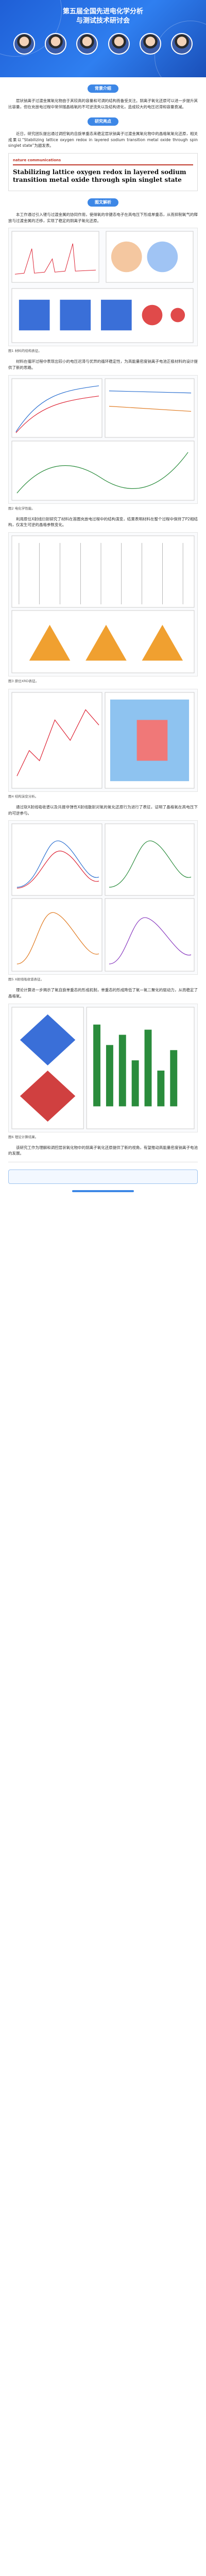  What do you see at coordinates (103, 1177) in the screenshot?
I see `footer-card` at bounding box center [103, 1177].